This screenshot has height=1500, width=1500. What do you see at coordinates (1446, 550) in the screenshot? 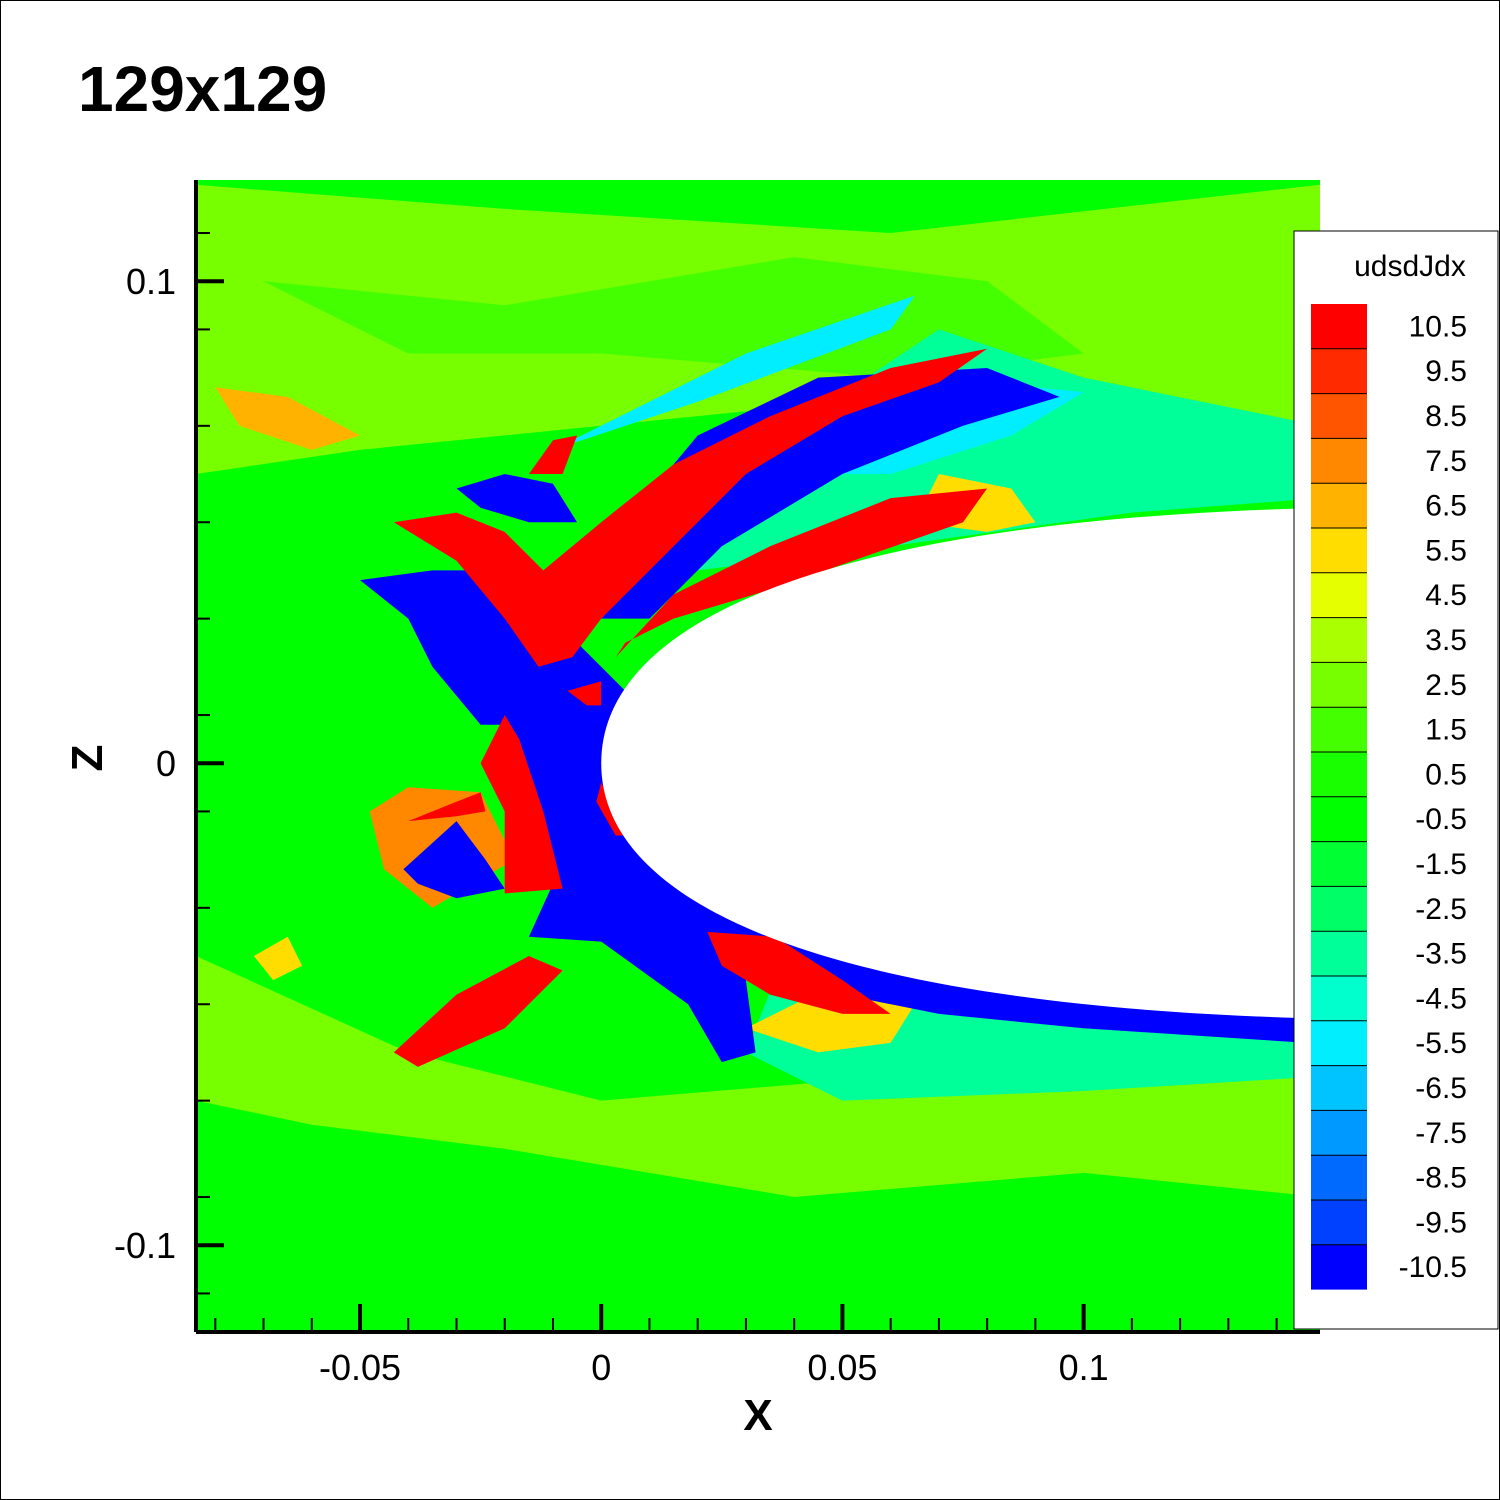
I see `legend-label: 5.5` at bounding box center [1446, 550].